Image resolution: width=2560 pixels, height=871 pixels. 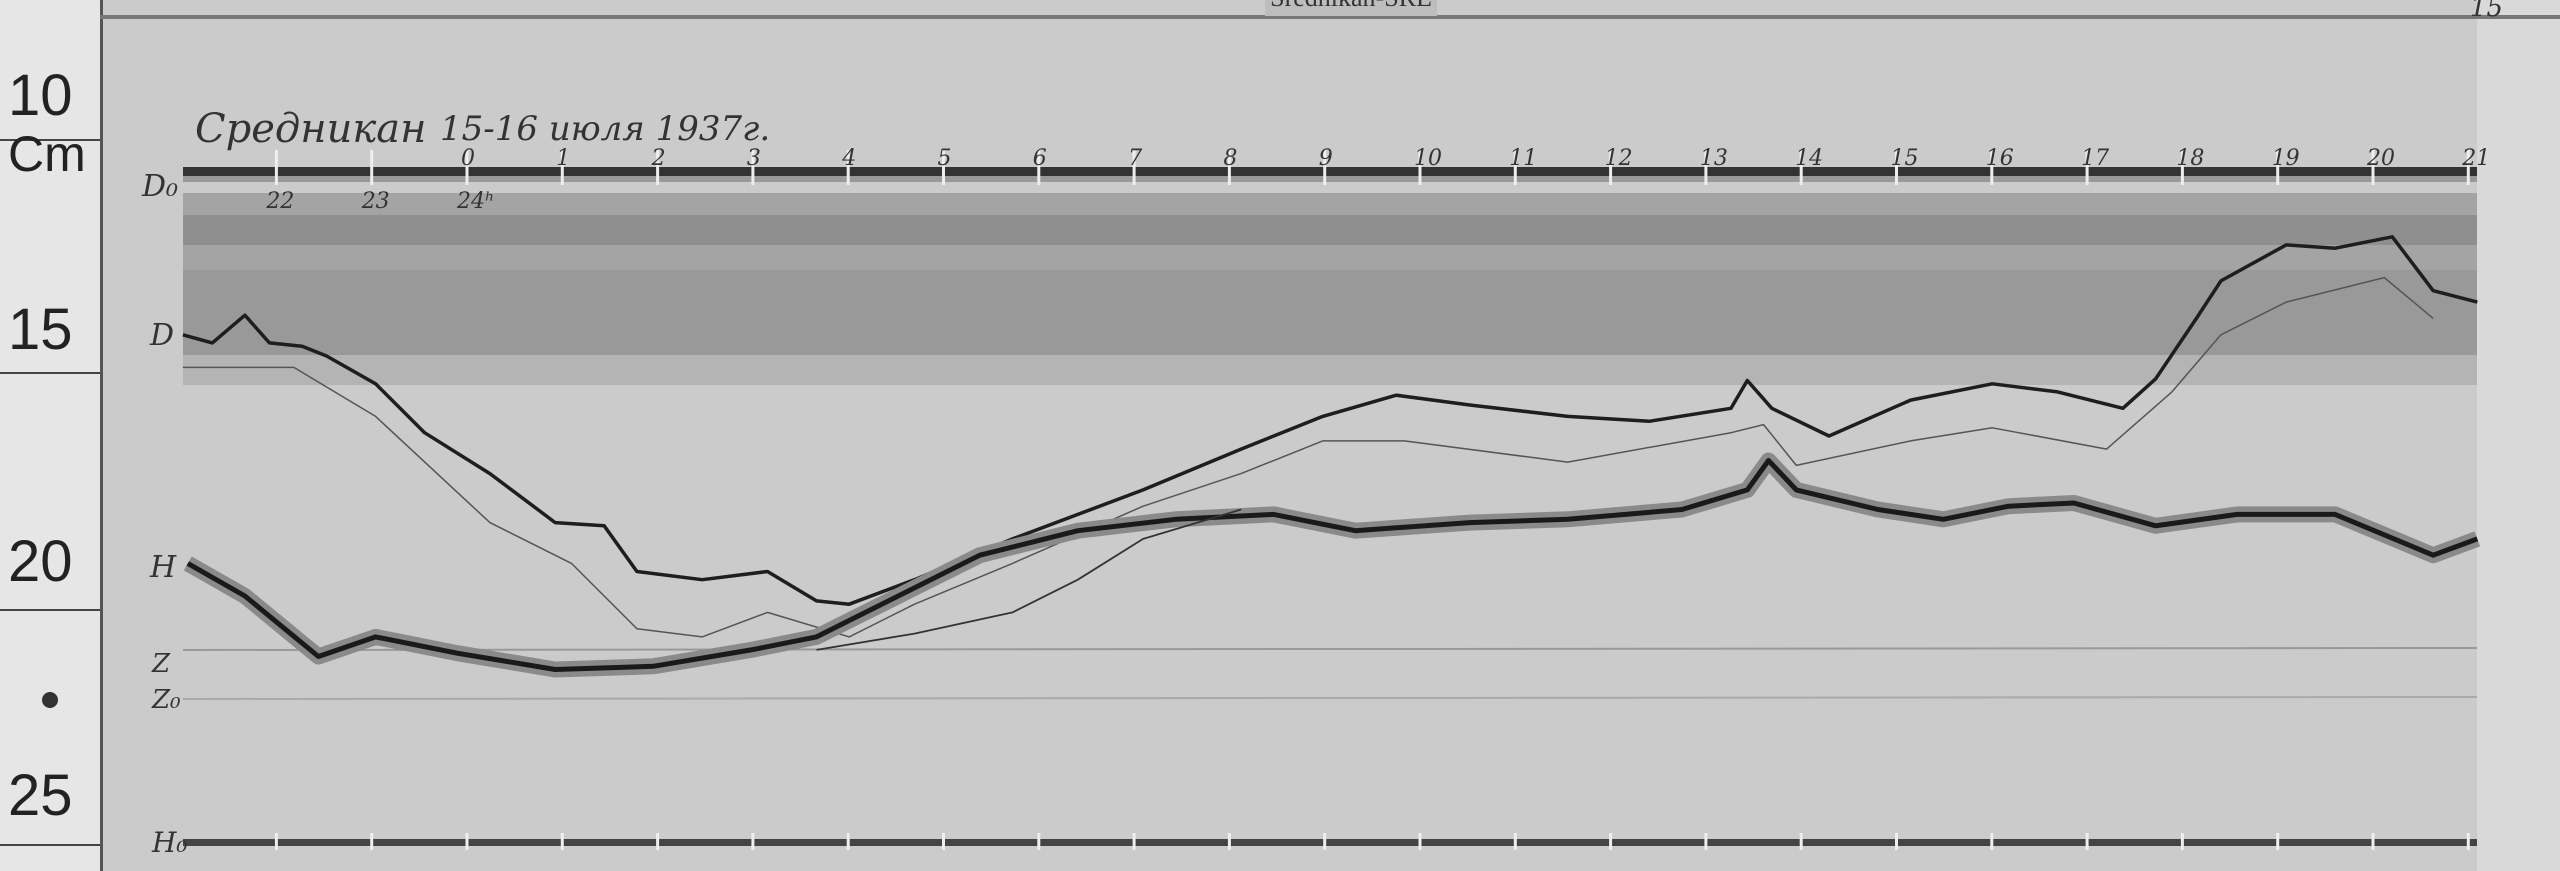 What do you see at coordinates (1040, 158) in the screenshot?
I see `hour-label: 6` at bounding box center [1040, 158].